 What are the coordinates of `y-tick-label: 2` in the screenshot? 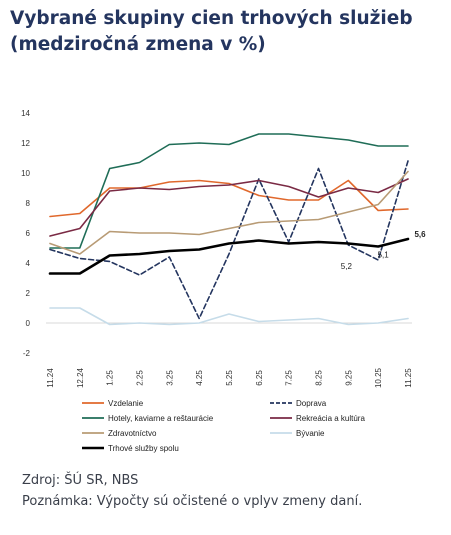 It's located at (28, 293).